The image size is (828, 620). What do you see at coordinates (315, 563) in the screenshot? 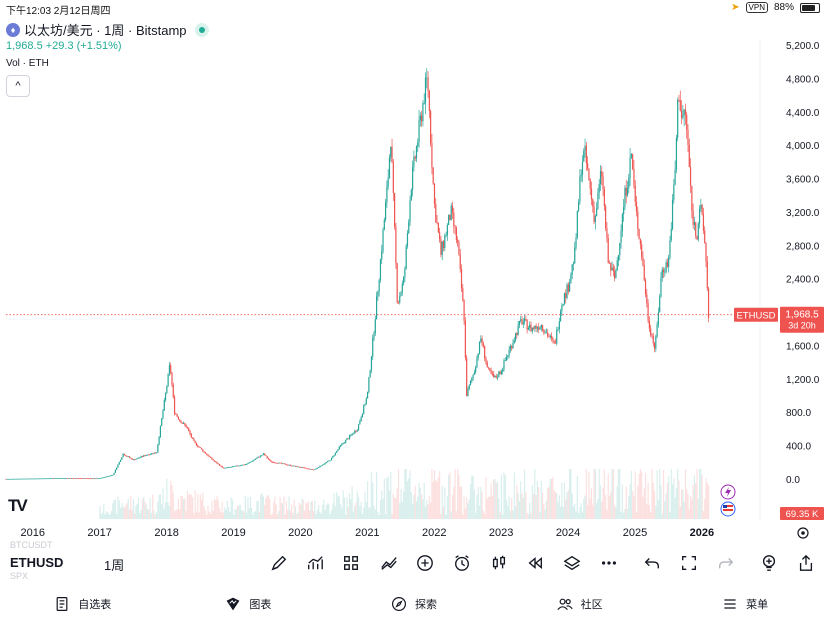
I see `indicators-button` at bounding box center [315, 563].